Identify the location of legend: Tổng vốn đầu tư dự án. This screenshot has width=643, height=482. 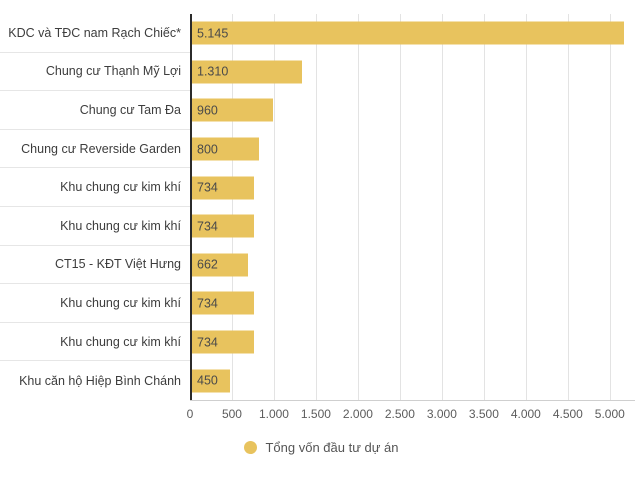
(321, 447).